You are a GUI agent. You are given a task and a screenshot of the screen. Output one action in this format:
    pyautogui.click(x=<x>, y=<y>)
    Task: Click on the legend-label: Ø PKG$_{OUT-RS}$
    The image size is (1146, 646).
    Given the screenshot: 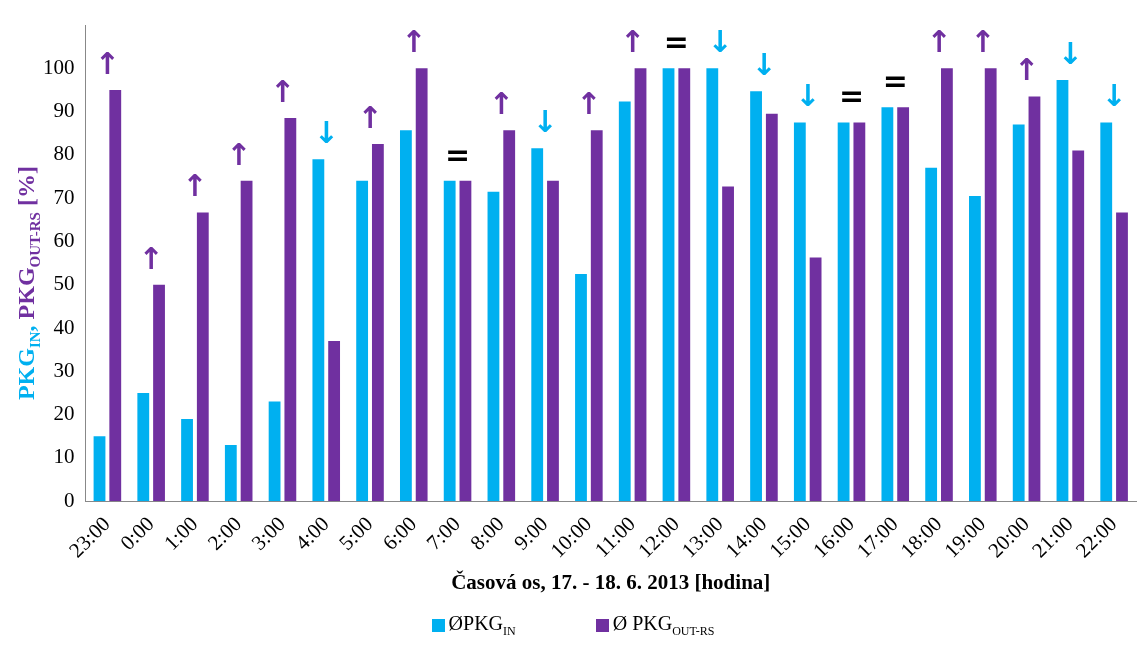 What is the action you would take?
    pyautogui.click(x=663, y=625)
    